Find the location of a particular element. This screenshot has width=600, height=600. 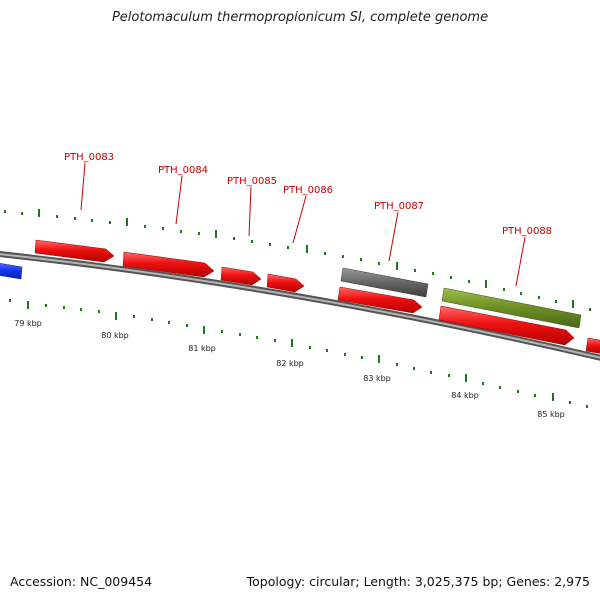

gene-label-pth-0086: PTH_0086 is located at coordinates (308, 190).